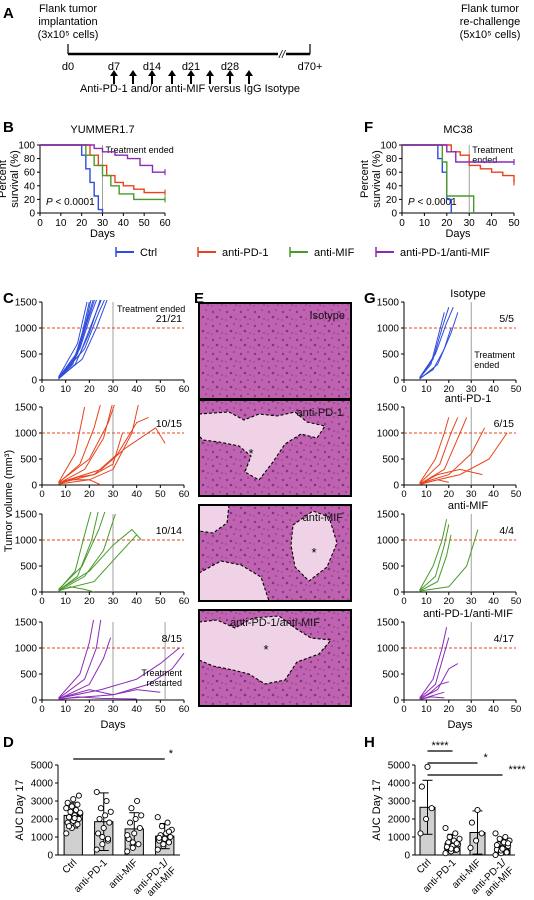 Image resolution: width=534 pixels, height=900 pixels. I want to click on y-tick-label: 3000, so click(399, 802).